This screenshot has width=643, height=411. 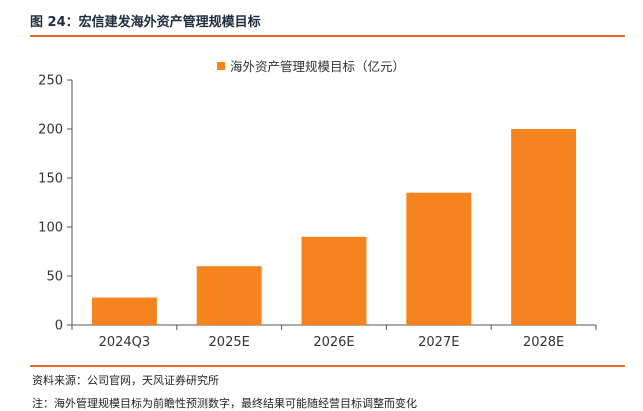 I want to click on y-tick-label: 0, so click(x=59, y=326).